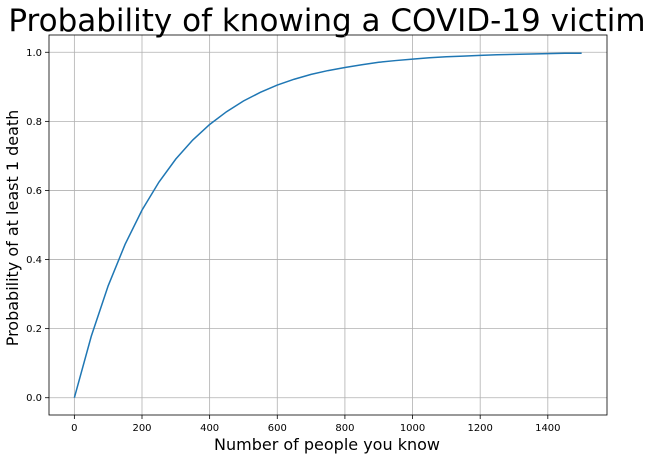 This screenshot has height=459, width=645. Describe the element at coordinates (74, 428) in the screenshot. I see `x-tick-label: 0` at that location.